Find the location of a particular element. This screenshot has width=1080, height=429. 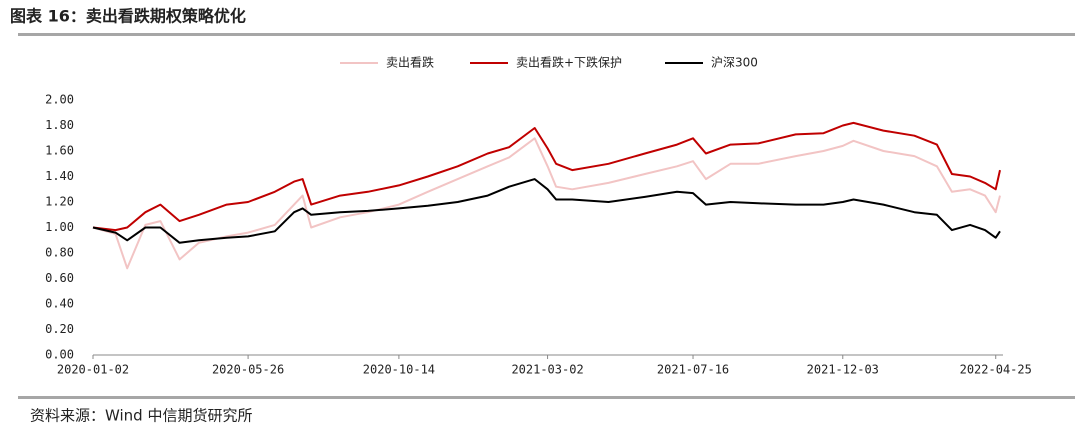

y-tick-label: 1.40 is located at coordinates (59, 176).